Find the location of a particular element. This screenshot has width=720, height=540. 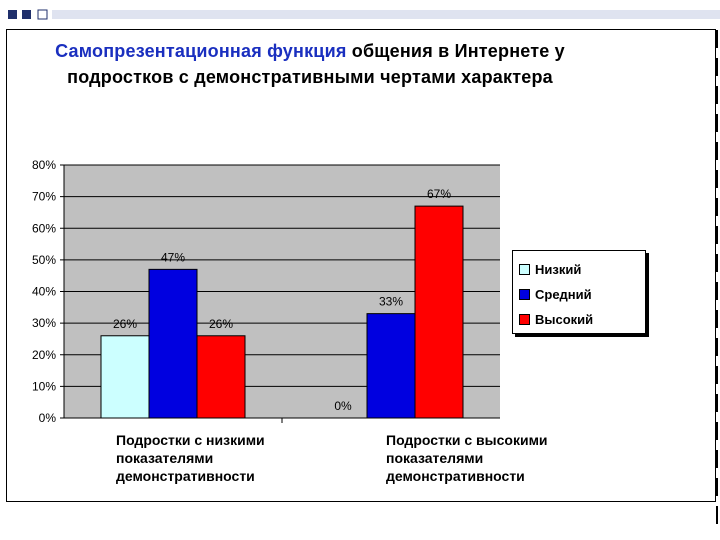

legend-swatch-medium is located at coordinates (524, 294).